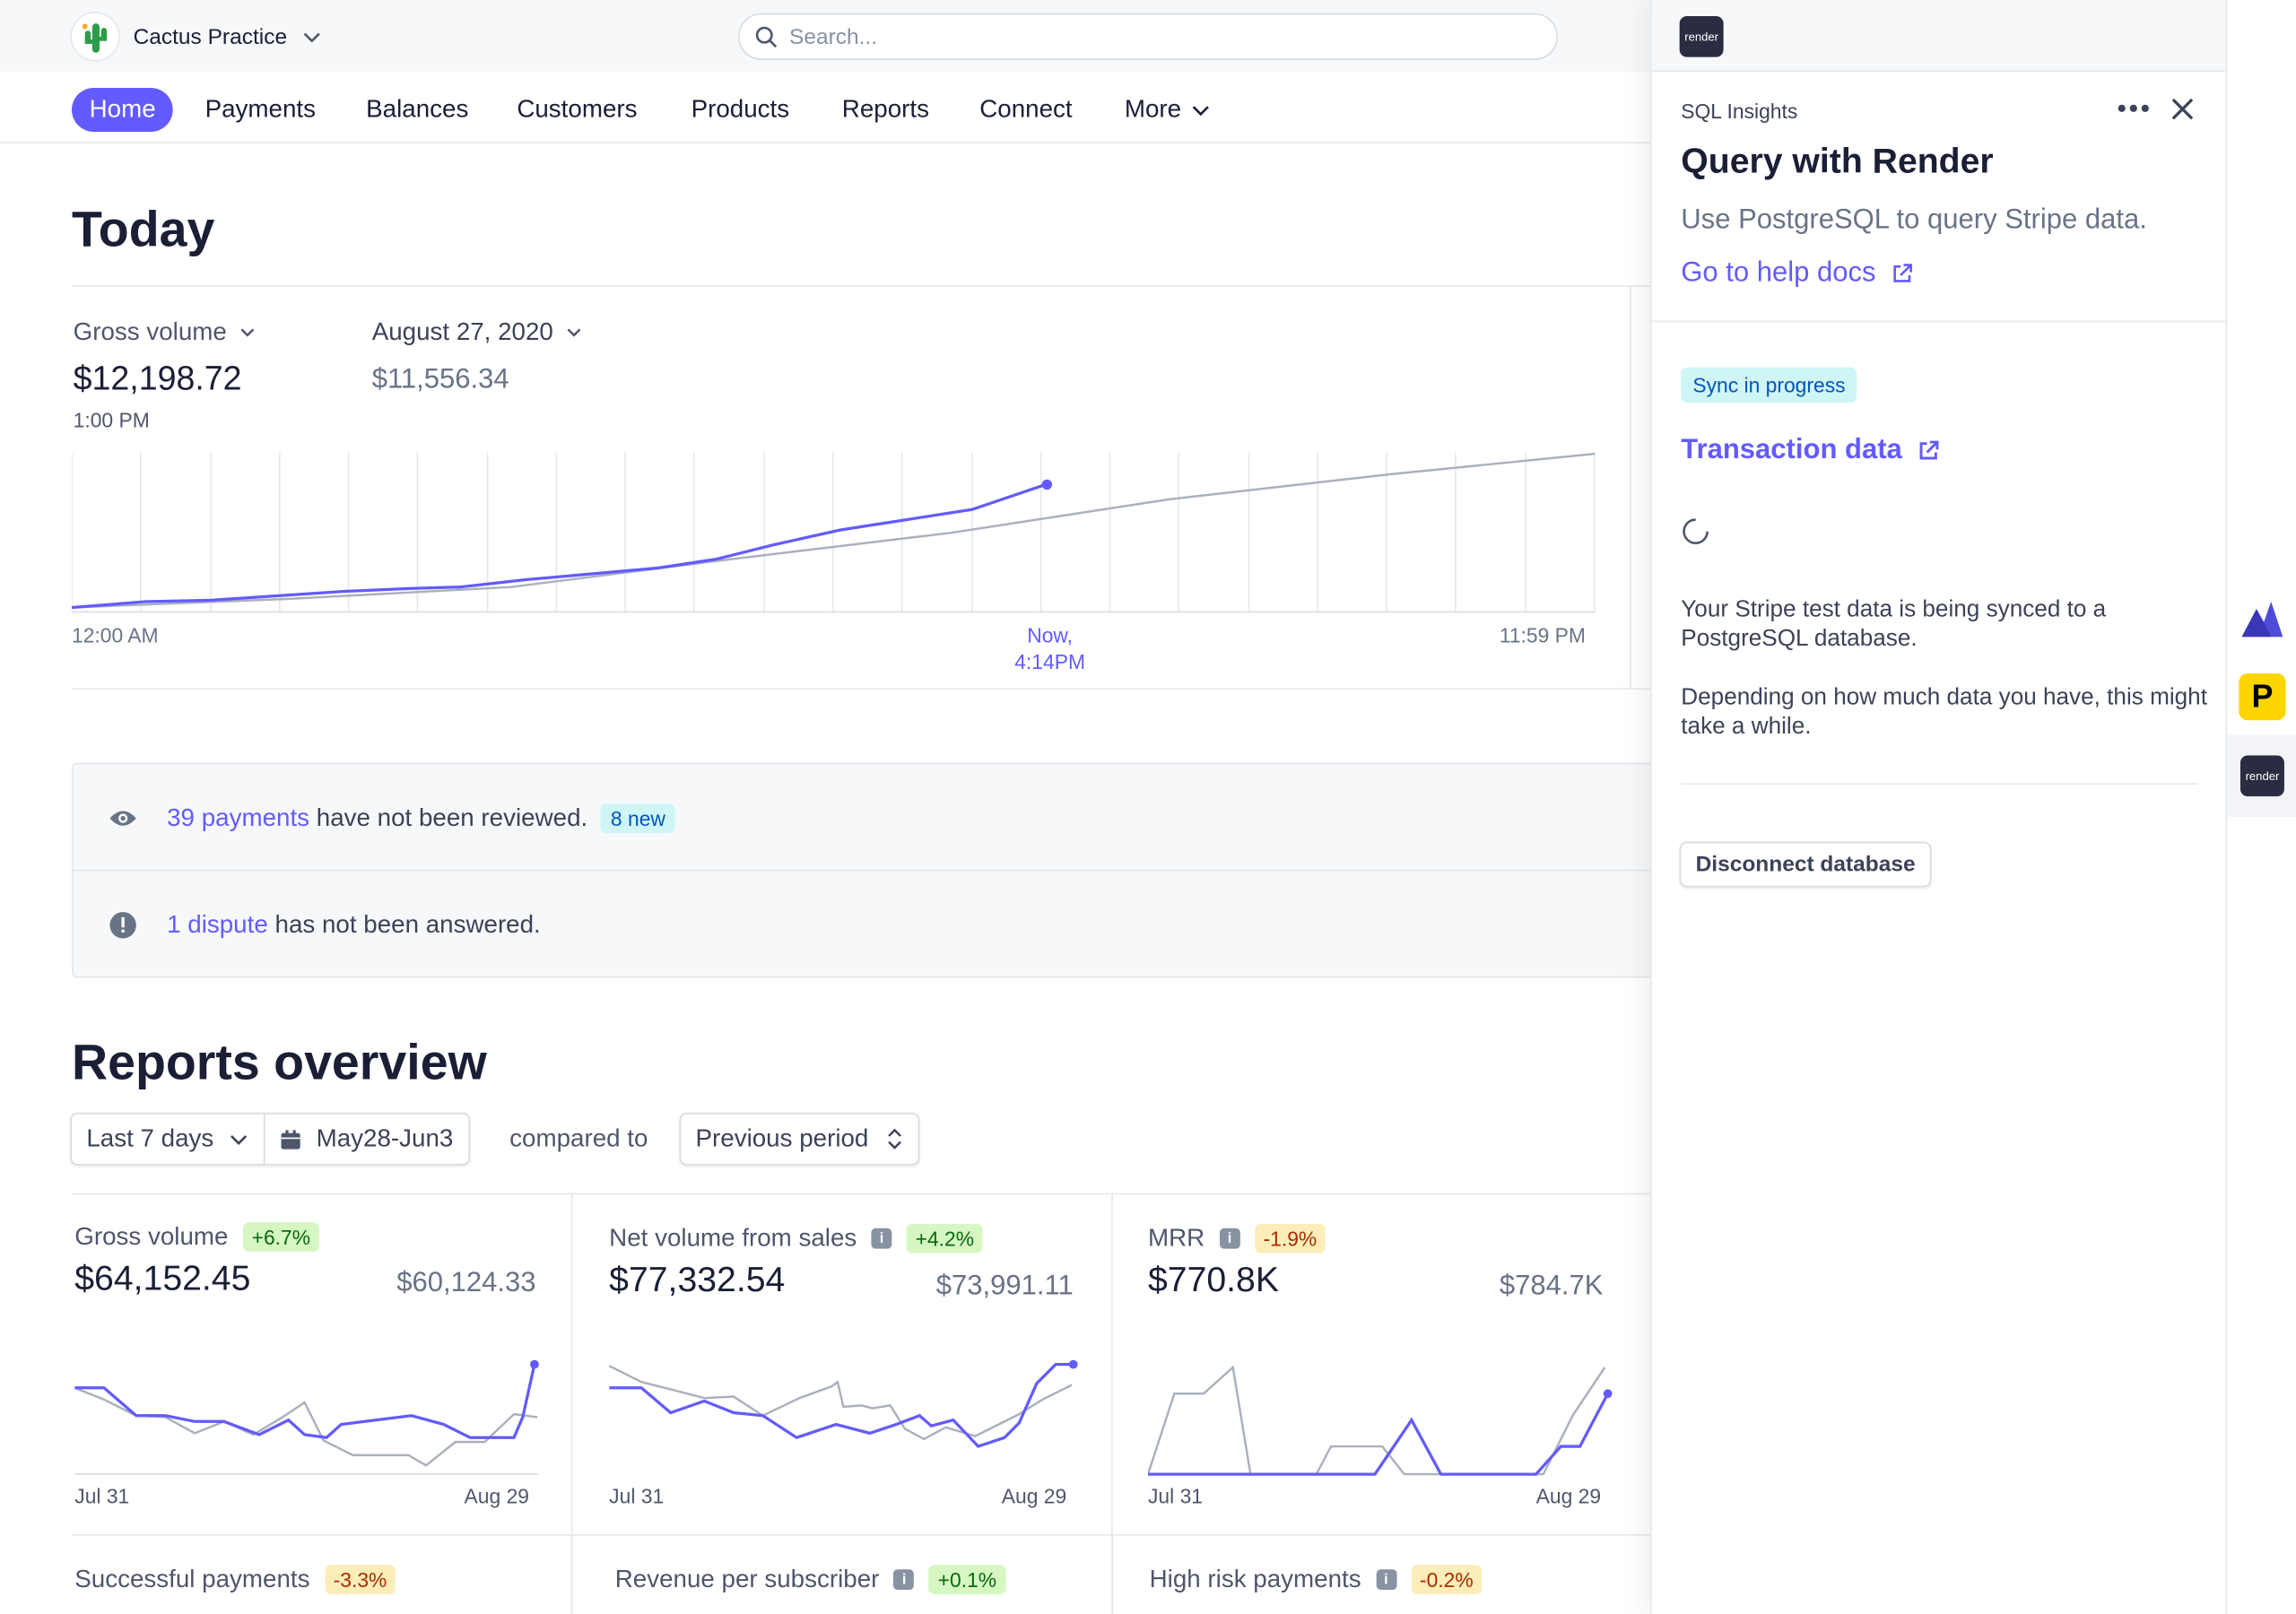 This screenshot has width=2296, height=1614. Describe the element at coordinates (885, 109) in the screenshot. I see `nav-reports: Reports` at that location.